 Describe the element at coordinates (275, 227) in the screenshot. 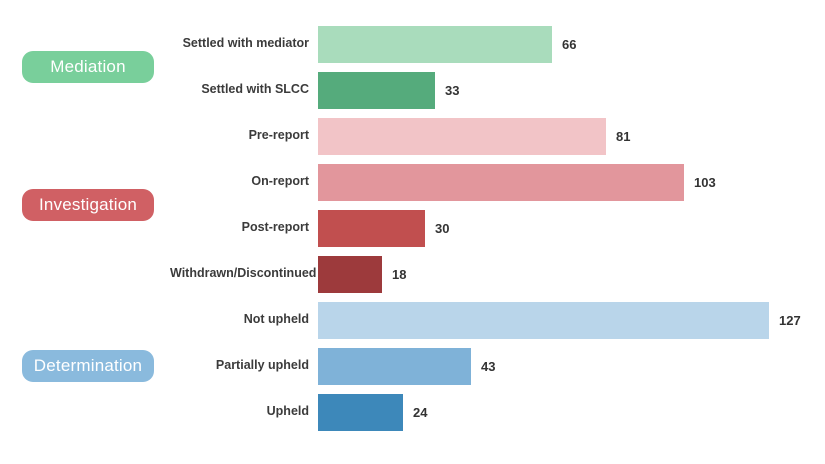

I see `category-label: Post-report` at that location.